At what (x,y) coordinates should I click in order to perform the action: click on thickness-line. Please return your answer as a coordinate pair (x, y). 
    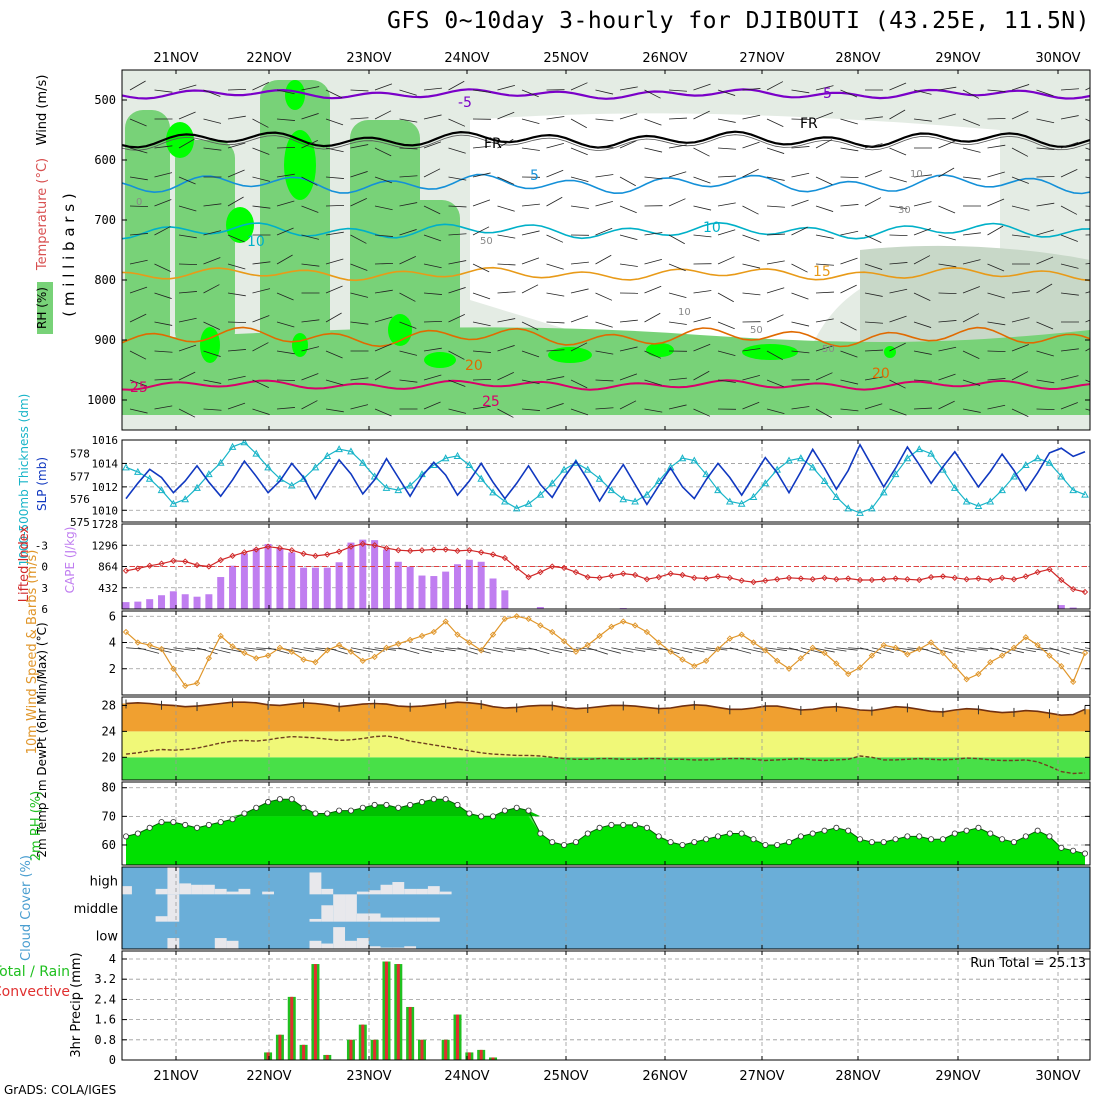
    Looking at the image, I should click on (605, 477).